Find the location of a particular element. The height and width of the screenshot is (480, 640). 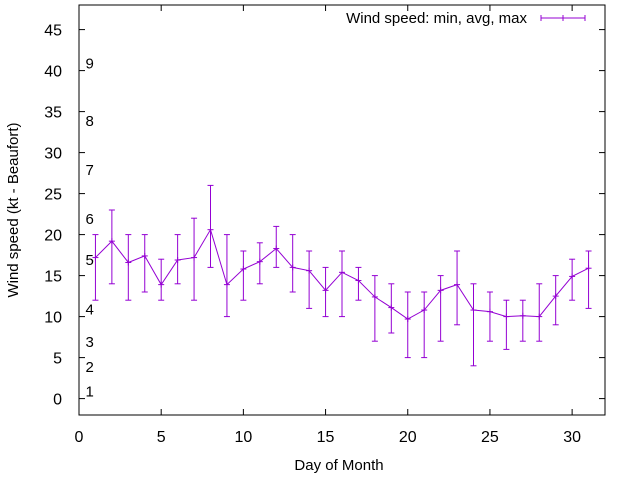

beaufort-labels: 1 2 3 4 5 6 7 8 9 is located at coordinates (90, 227).